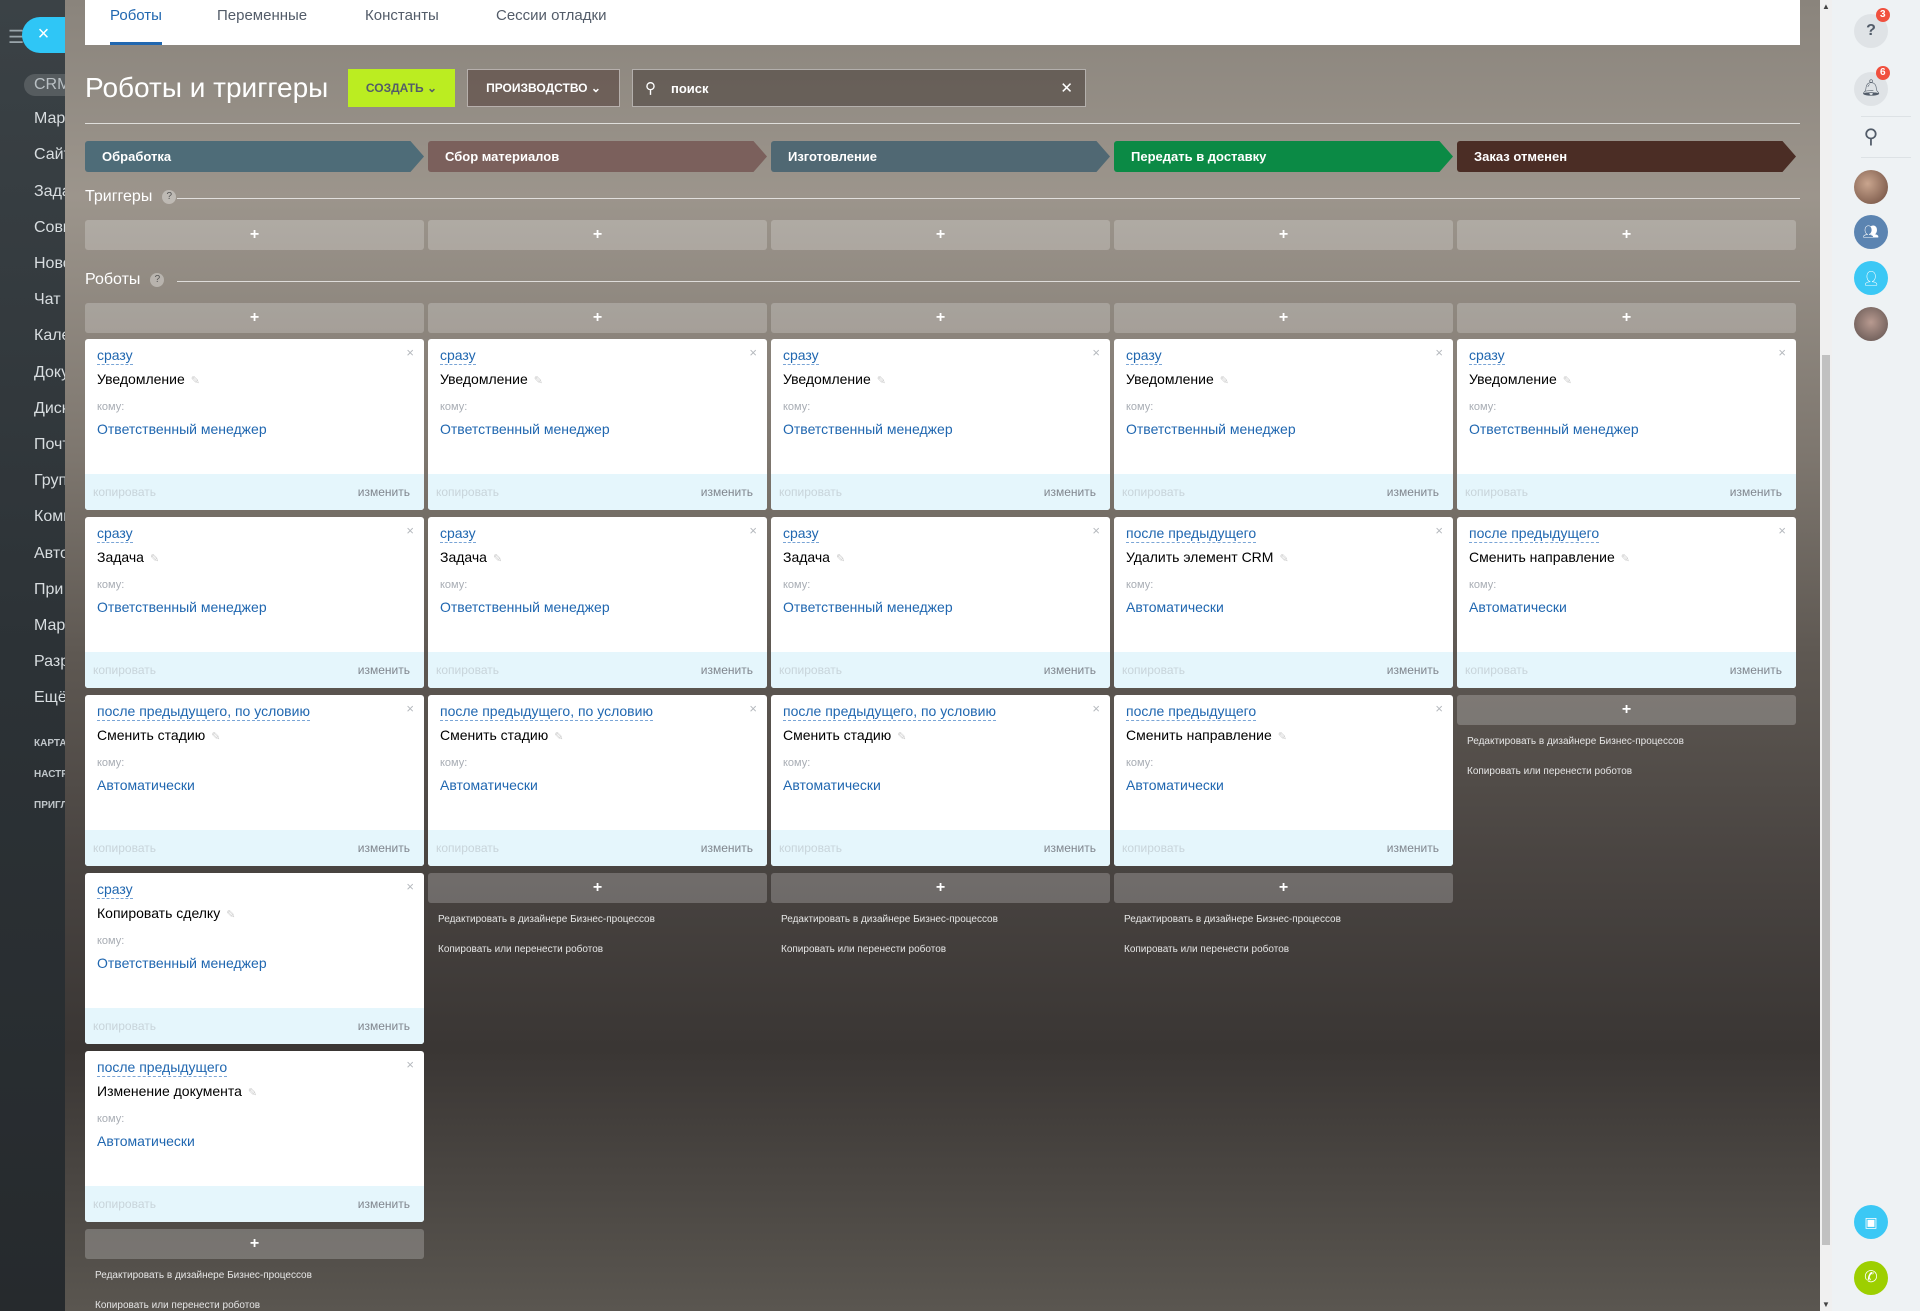  I want to click on add-trigger-button: +, so click(1626, 235).